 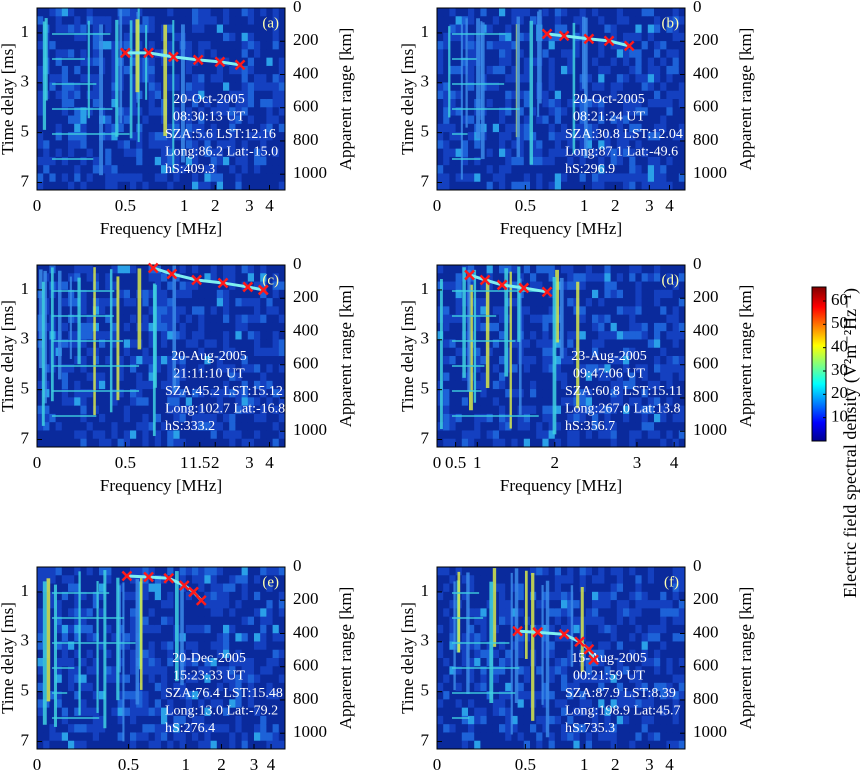 What do you see at coordinates (8, 658) in the screenshot?
I see `y-axis-label: Time delay [ms]` at bounding box center [8, 658].